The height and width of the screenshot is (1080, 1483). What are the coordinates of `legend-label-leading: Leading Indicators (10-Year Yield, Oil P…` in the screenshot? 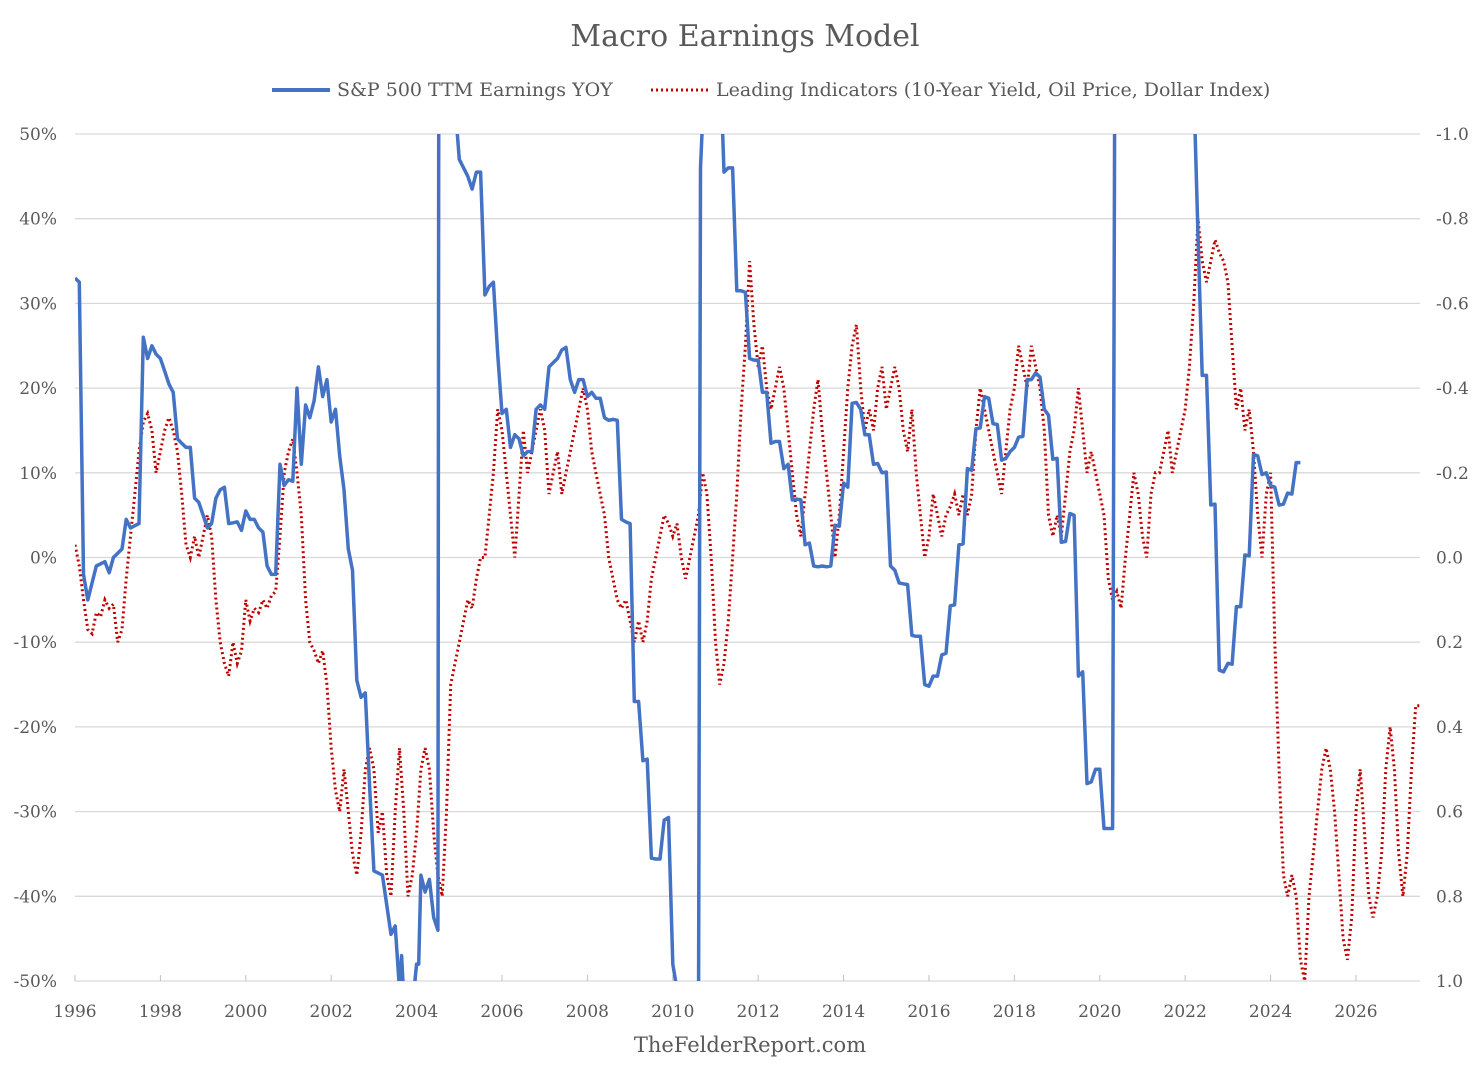 It's located at (993, 90).